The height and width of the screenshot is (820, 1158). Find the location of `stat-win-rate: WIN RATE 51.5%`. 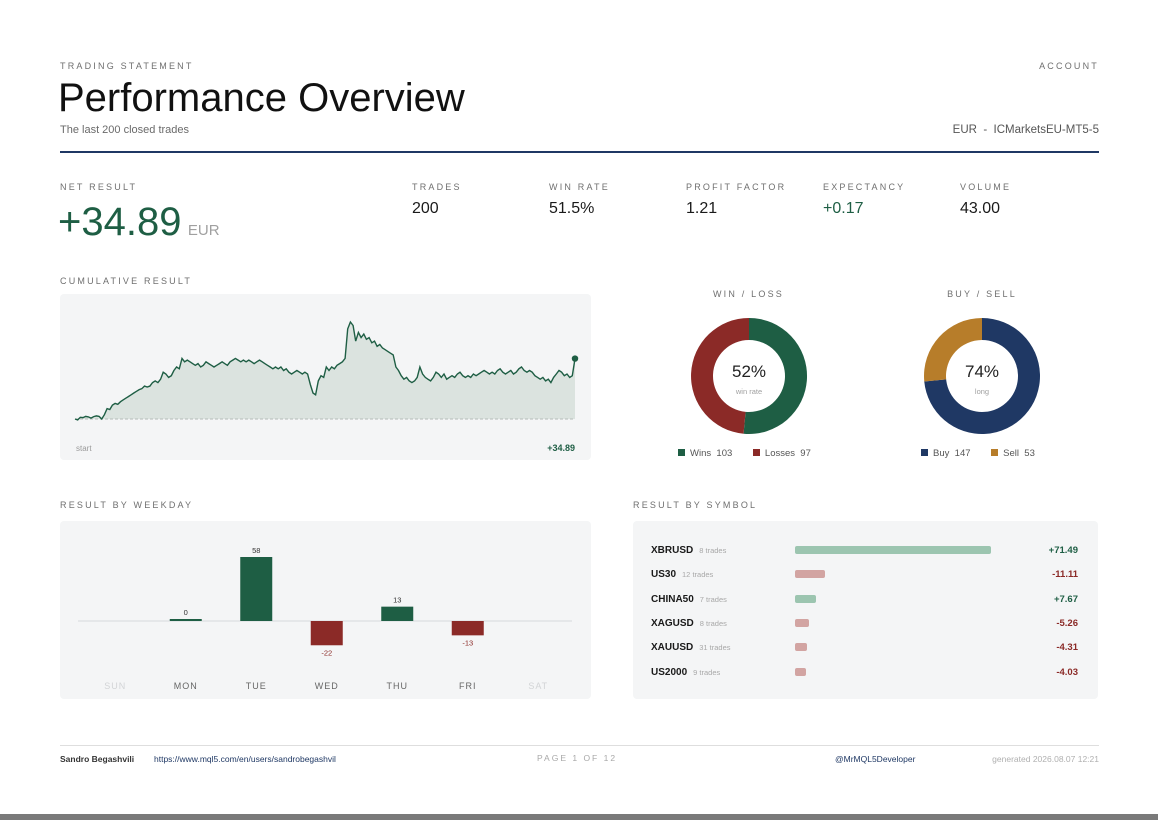

stat-win-rate: WIN RATE 51.5% is located at coordinates (579, 200).